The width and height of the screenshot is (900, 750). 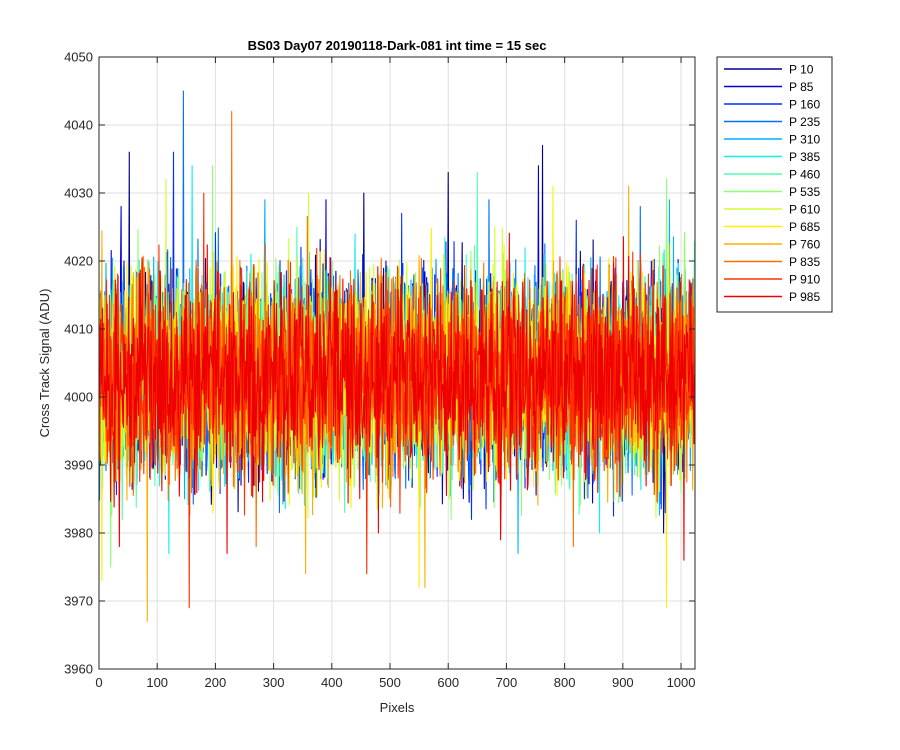 What do you see at coordinates (772, 140) in the screenshot?
I see `legend-entry: P 310` at bounding box center [772, 140].